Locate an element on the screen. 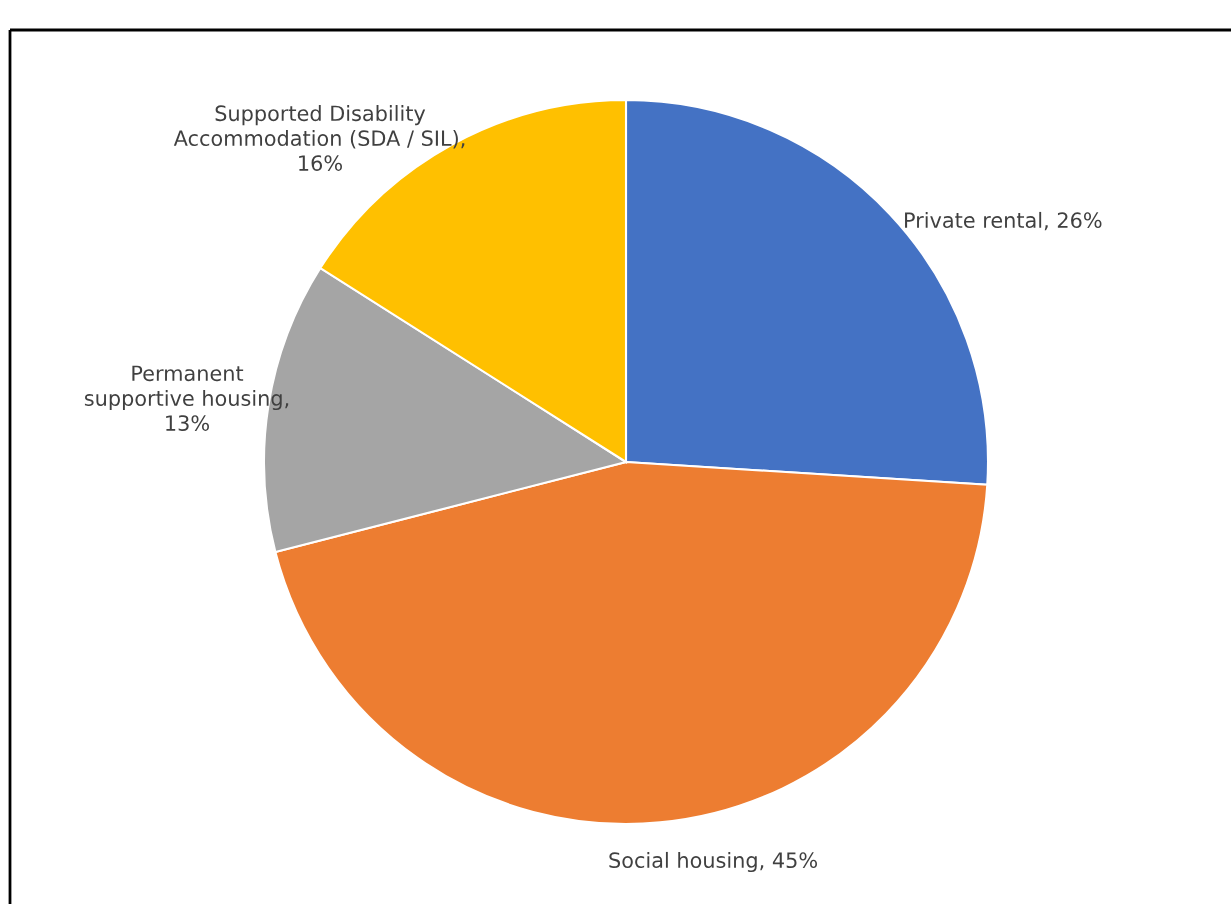  slice-label: Private rental, 26% is located at coordinates (1003, 221).